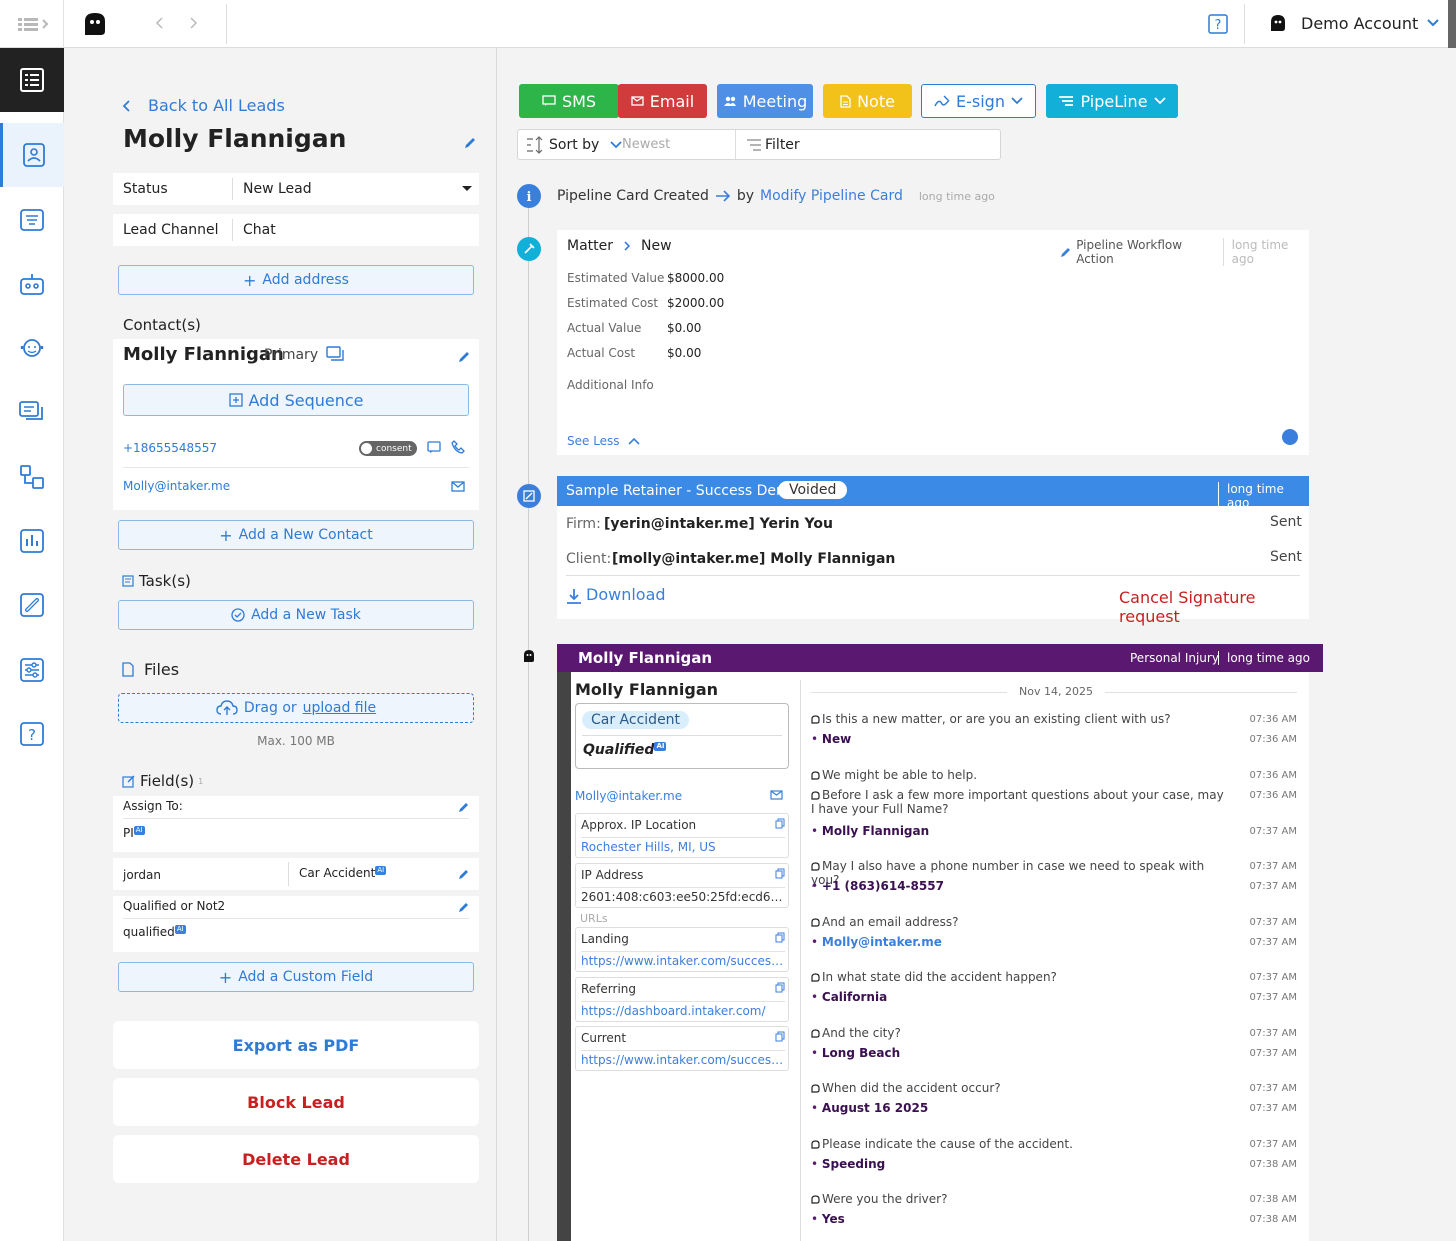 The height and width of the screenshot is (1241, 1456). Describe the element at coordinates (1360, 23) in the screenshot. I see `account-name: Demo Account` at that location.